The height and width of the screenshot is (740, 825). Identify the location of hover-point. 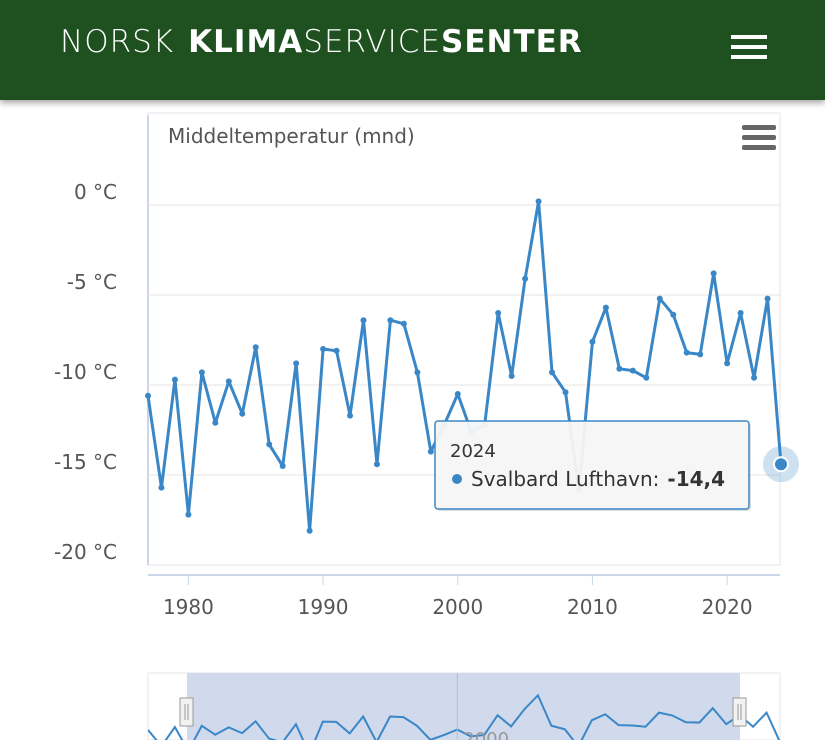
(781, 464).